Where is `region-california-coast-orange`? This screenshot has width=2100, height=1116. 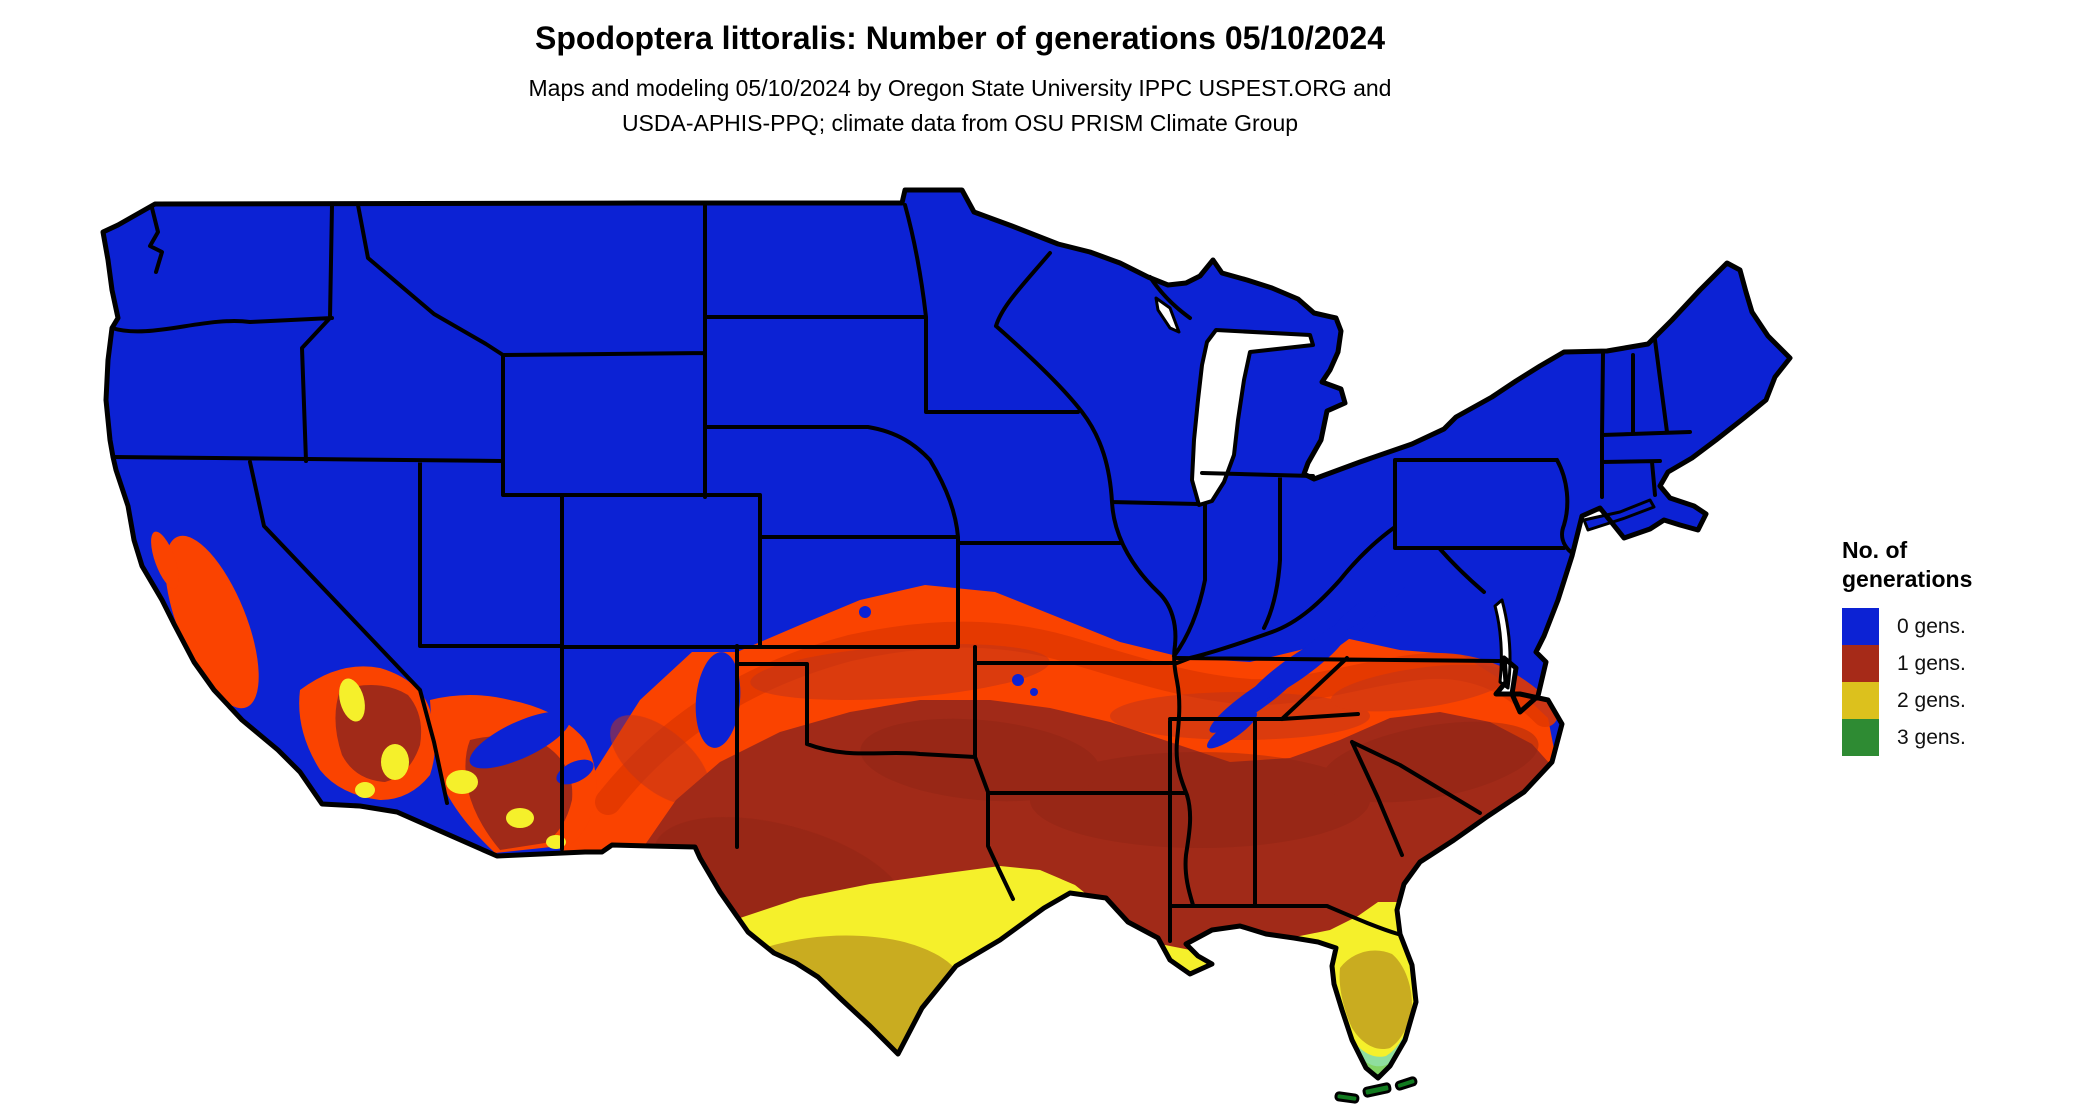
region-california-coast-orange is located at coordinates (165, 560).